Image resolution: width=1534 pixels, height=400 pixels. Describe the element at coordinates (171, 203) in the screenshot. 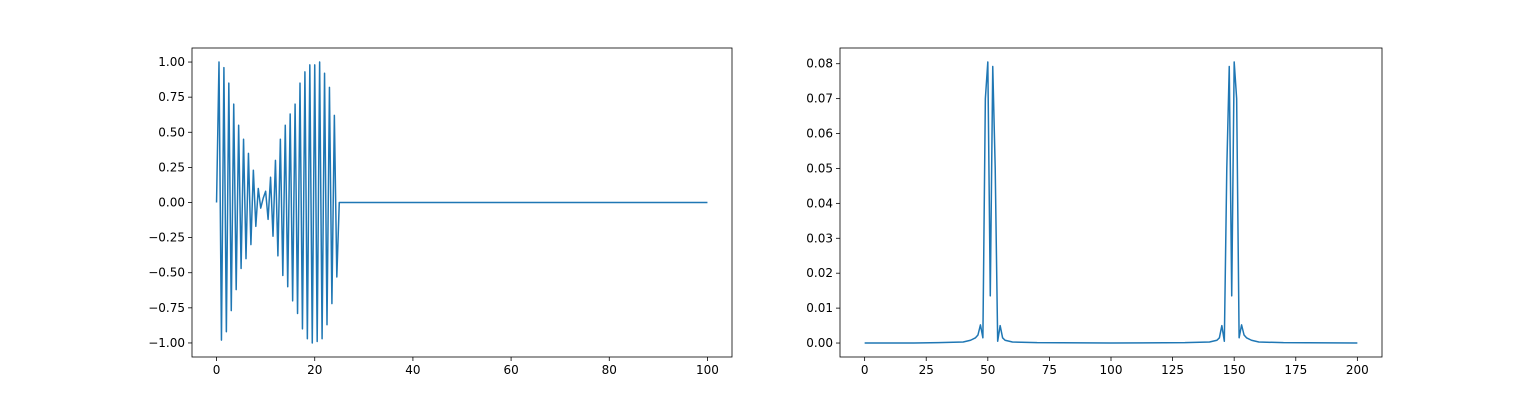

I see `left-plot-y-tick-label: 0.00` at that location.